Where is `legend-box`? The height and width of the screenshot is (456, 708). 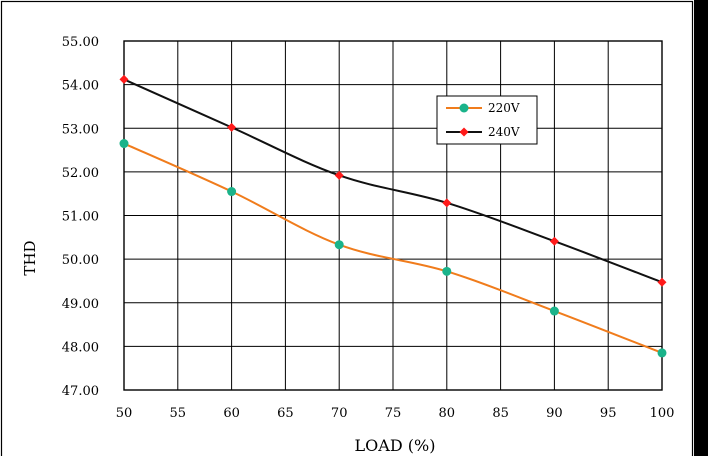
legend-box is located at coordinates (487, 120).